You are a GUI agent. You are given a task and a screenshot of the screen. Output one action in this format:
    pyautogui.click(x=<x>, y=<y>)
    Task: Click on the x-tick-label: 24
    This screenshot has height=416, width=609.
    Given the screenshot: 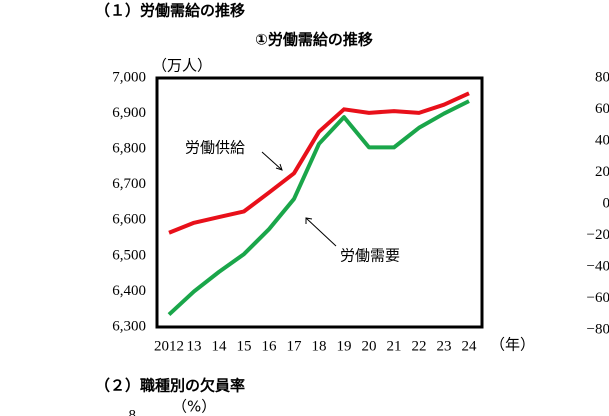 What is the action you would take?
    pyautogui.click(x=470, y=346)
    